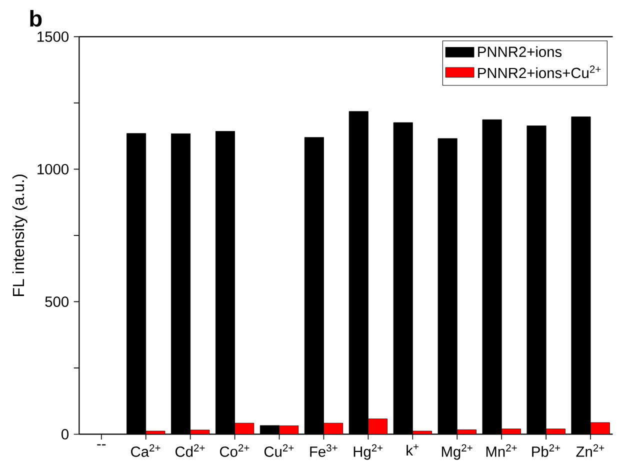  What do you see at coordinates (145, 450) in the screenshot?
I see `x-tick-label: Ca$^{2+}$` at bounding box center [145, 450].